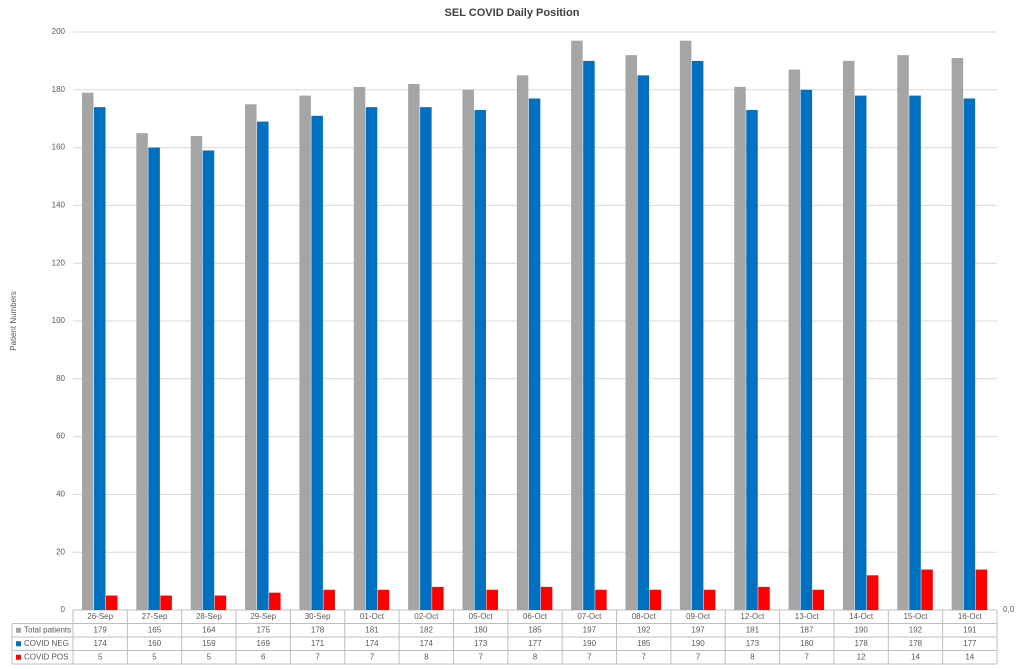  I want to click on x-tick-label: 30-Sep, so click(318, 616).